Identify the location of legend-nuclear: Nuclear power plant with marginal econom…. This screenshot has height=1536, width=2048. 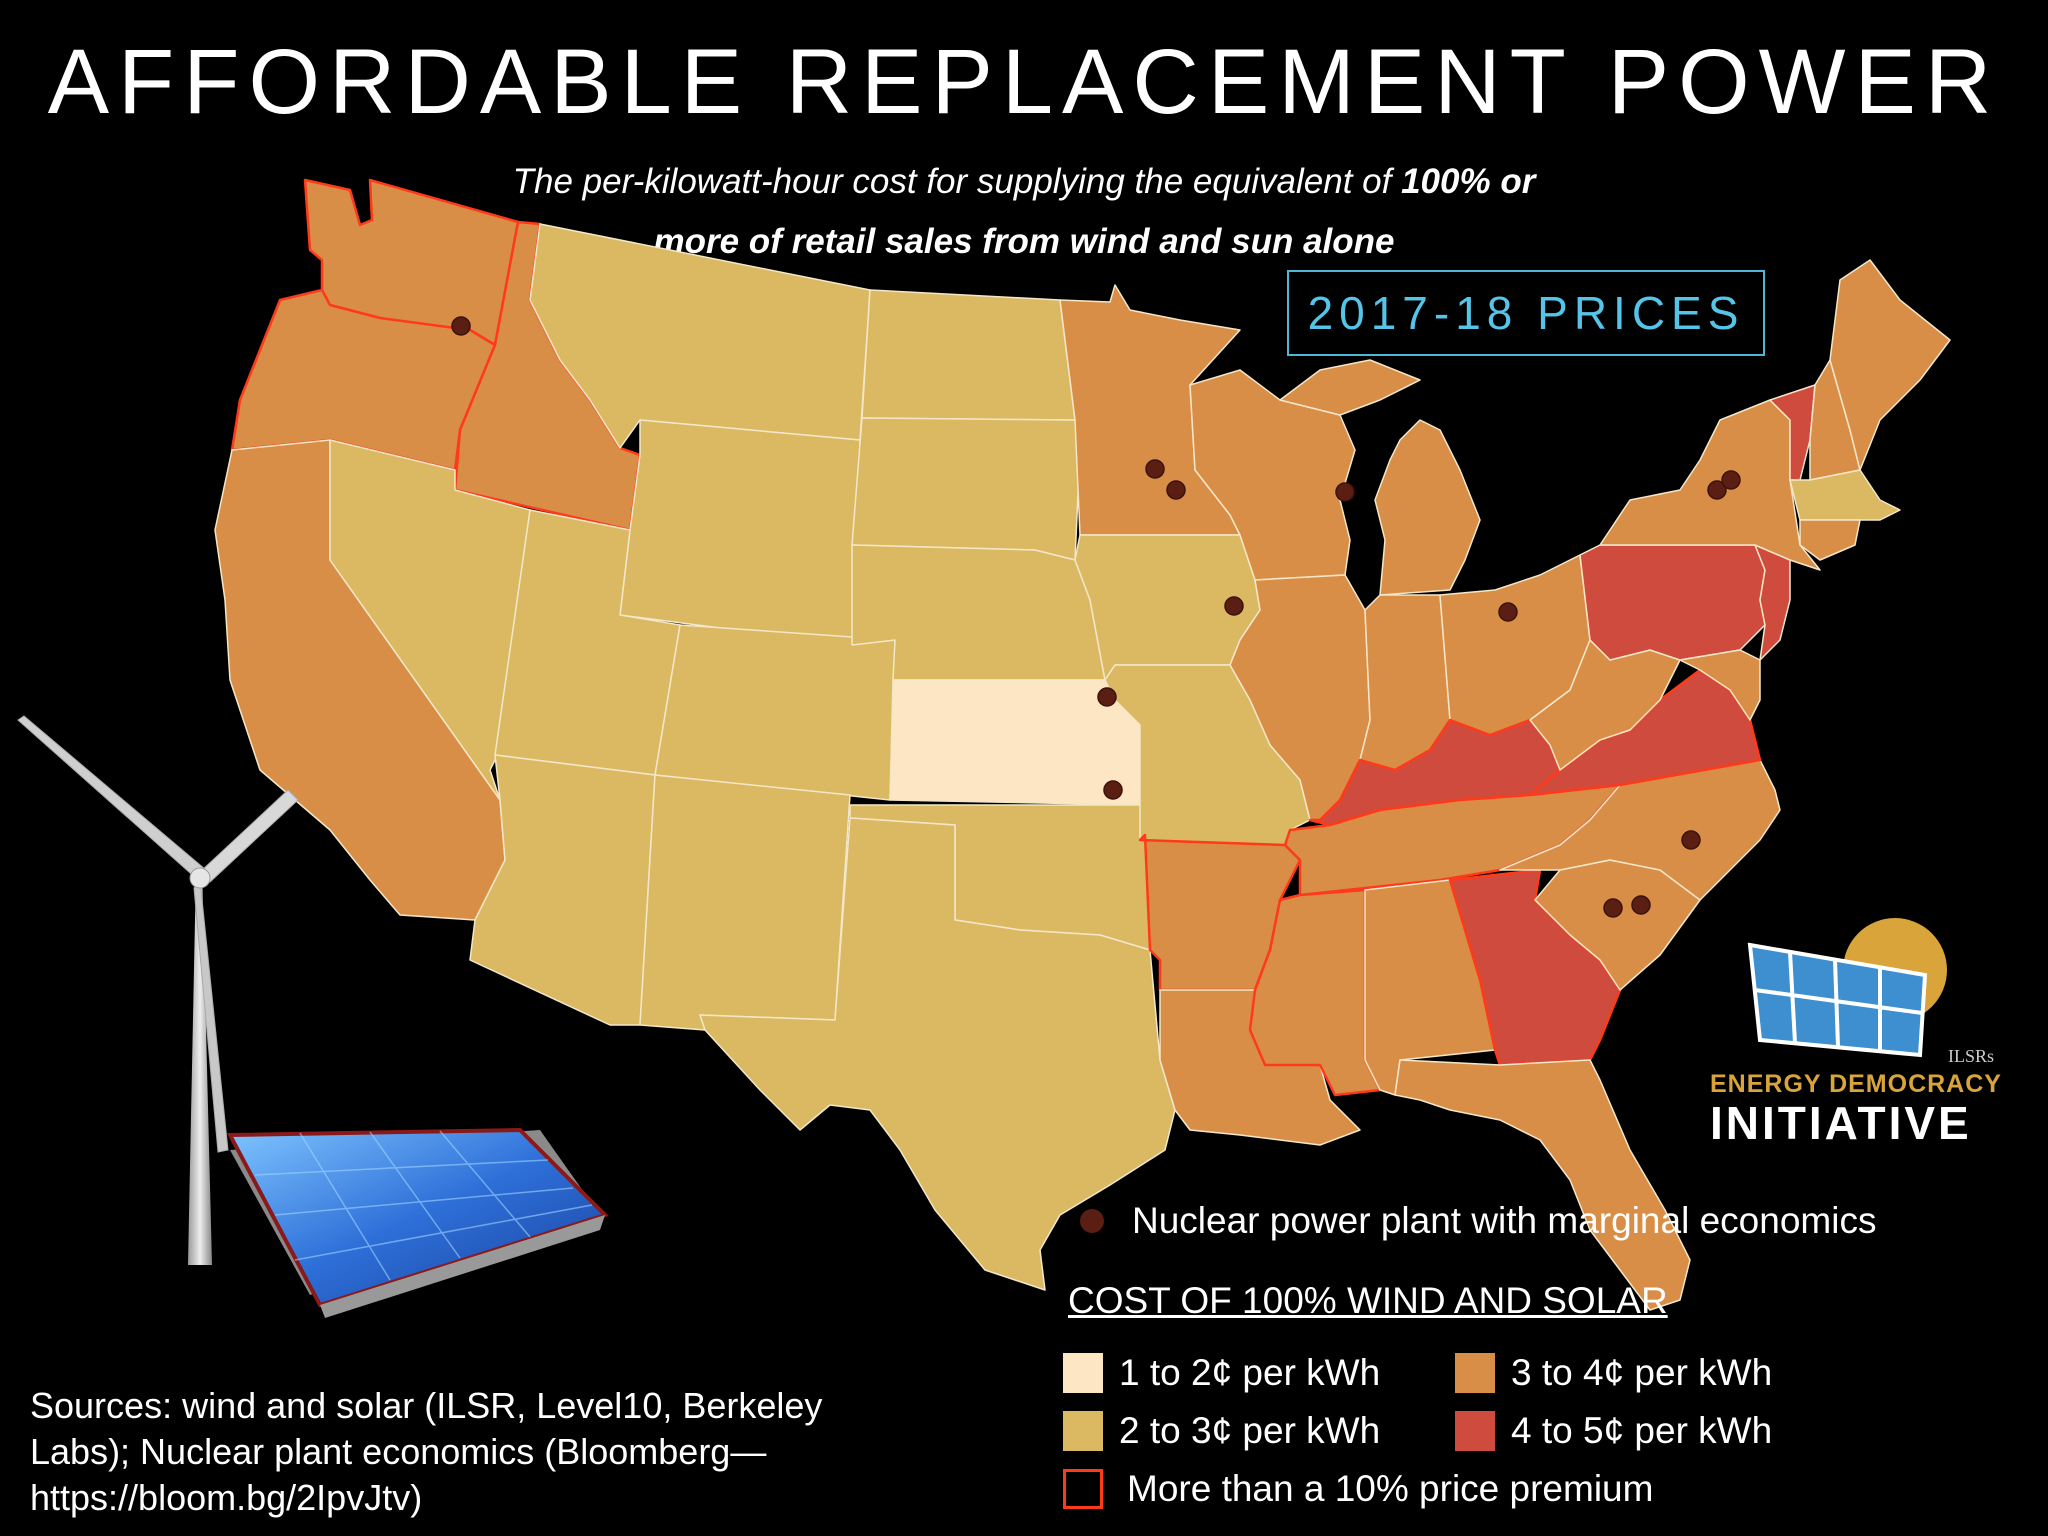
(1478, 1221).